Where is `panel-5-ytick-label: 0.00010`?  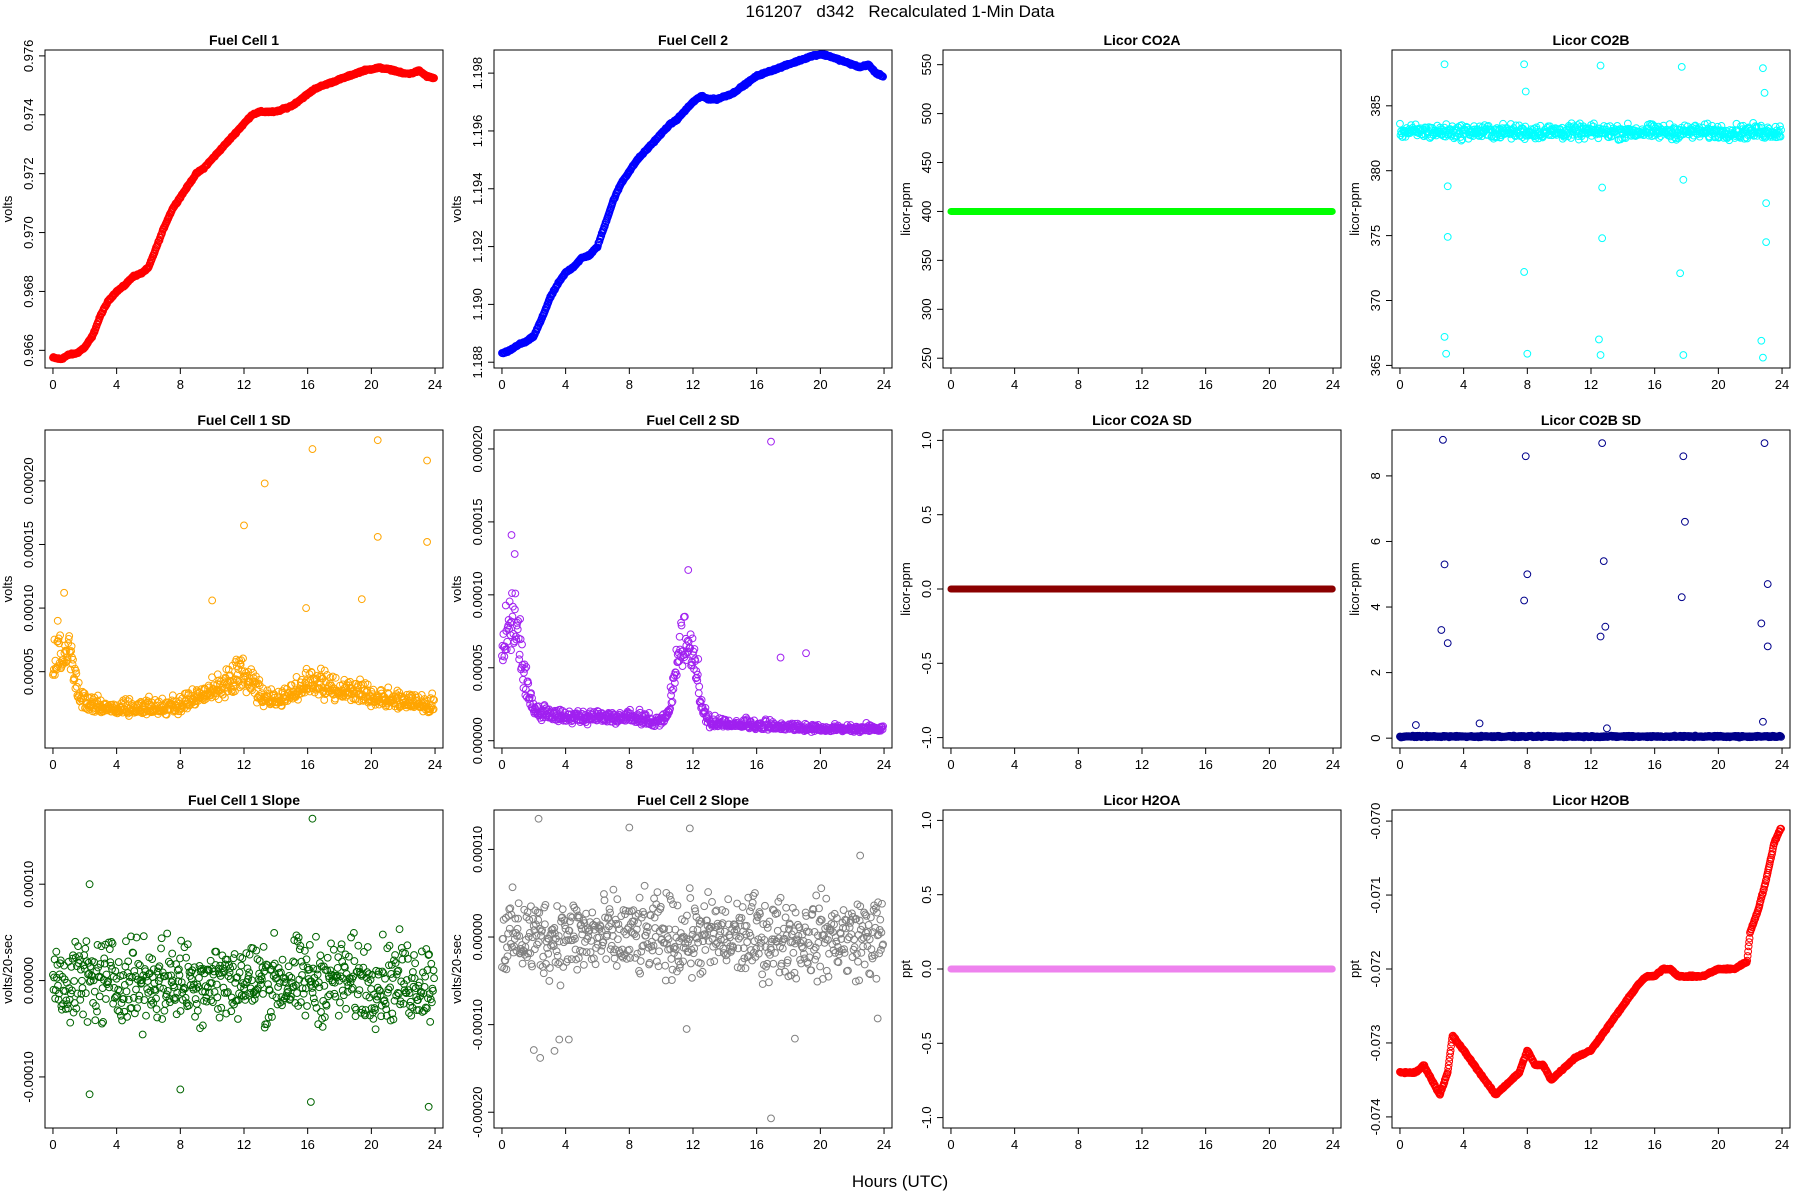
panel-5-ytick-label: 0.00010 is located at coordinates (28, 608).